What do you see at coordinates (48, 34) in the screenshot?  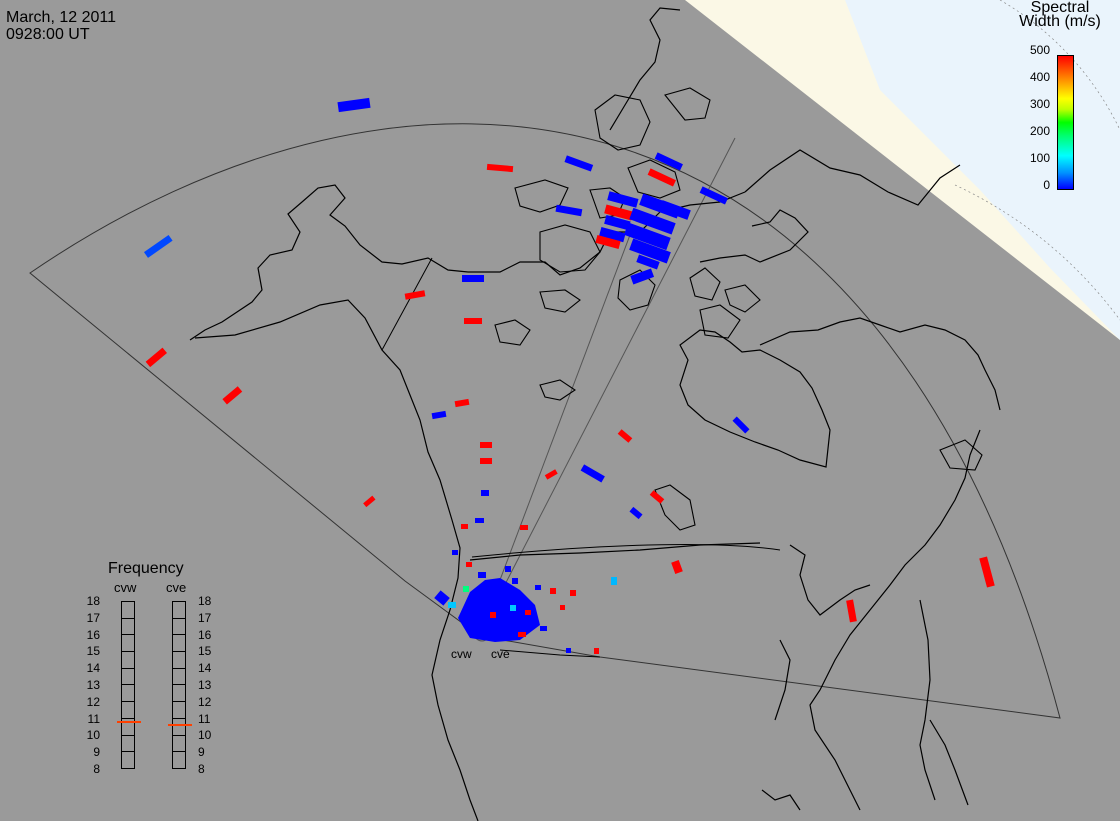 I see `map-time: 0928:00 UT` at bounding box center [48, 34].